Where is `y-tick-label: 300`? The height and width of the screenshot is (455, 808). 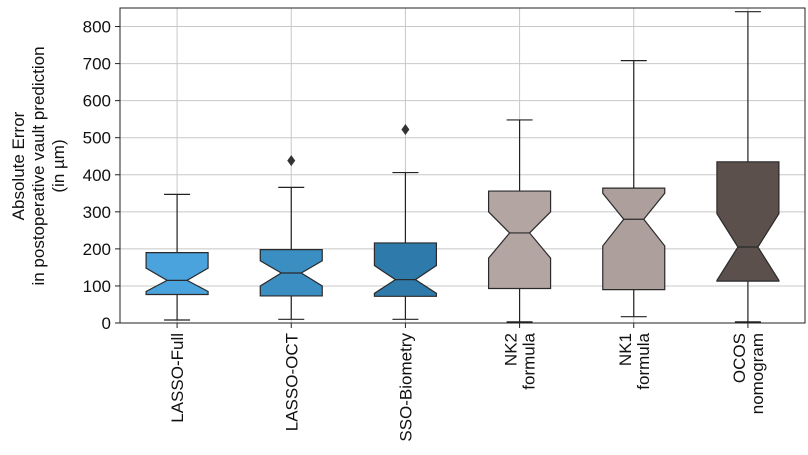
y-tick-label: 300 is located at coordinates (97, 212).